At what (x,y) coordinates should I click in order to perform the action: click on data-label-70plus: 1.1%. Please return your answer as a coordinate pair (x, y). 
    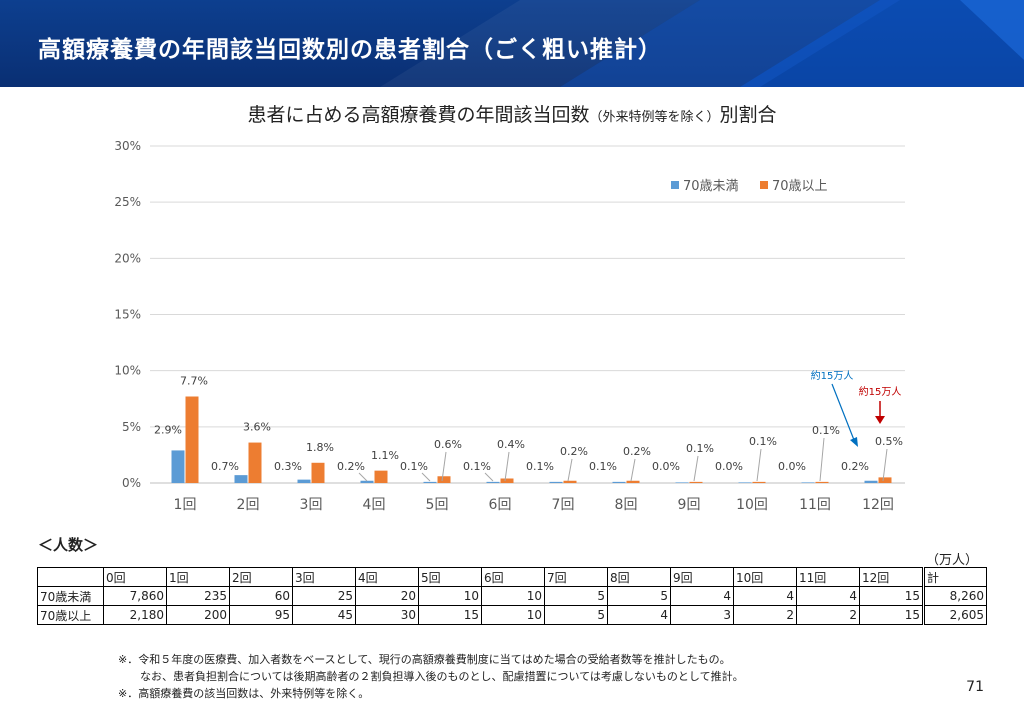
    Looking at the image, I should click on (385, 455).